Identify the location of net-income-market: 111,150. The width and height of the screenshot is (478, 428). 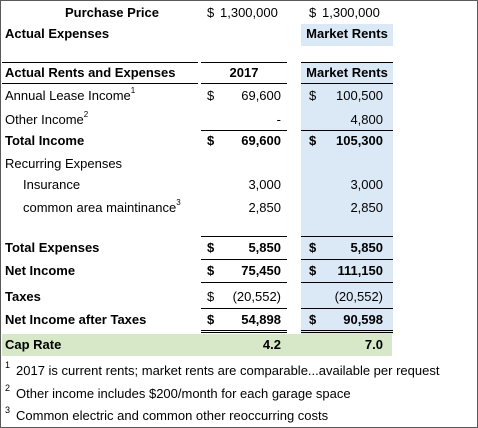
(360, 270).